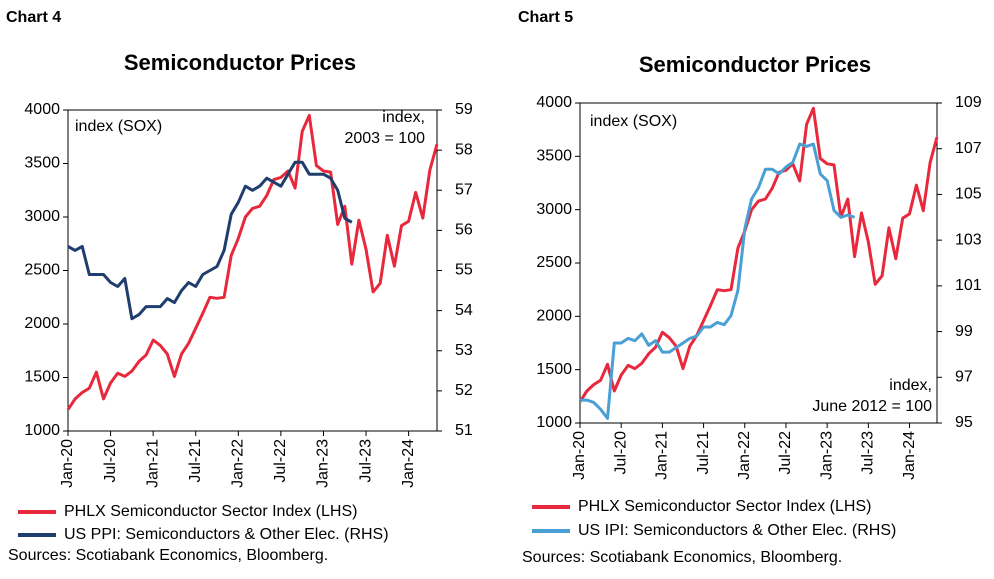  I want to click on y2-tick-label: 57, so click(464, 189).